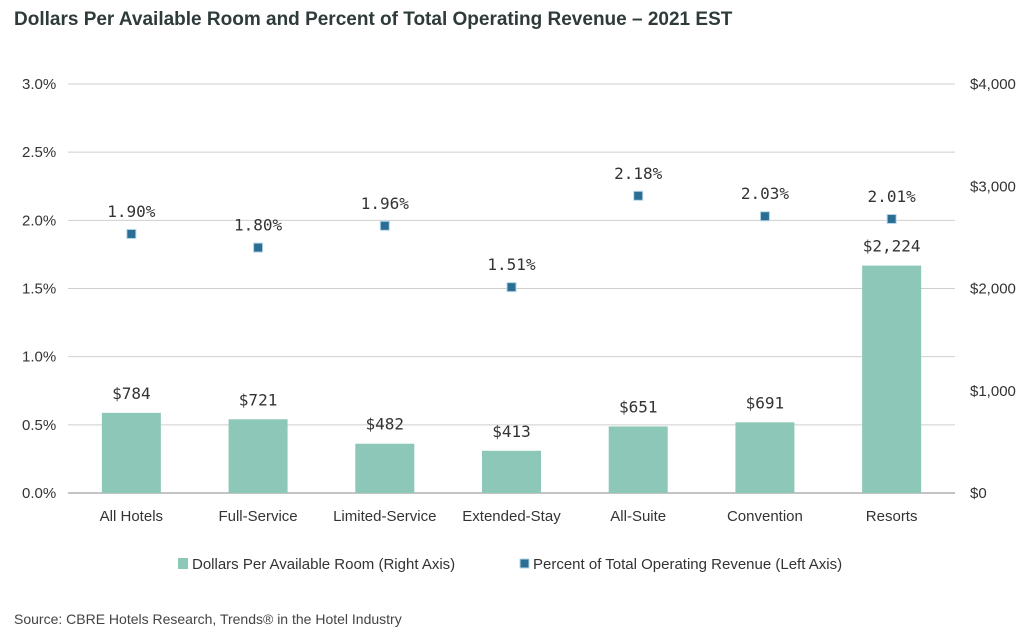  I want to click on left-axis-tick-label: 0.0%, so click(39, 493).